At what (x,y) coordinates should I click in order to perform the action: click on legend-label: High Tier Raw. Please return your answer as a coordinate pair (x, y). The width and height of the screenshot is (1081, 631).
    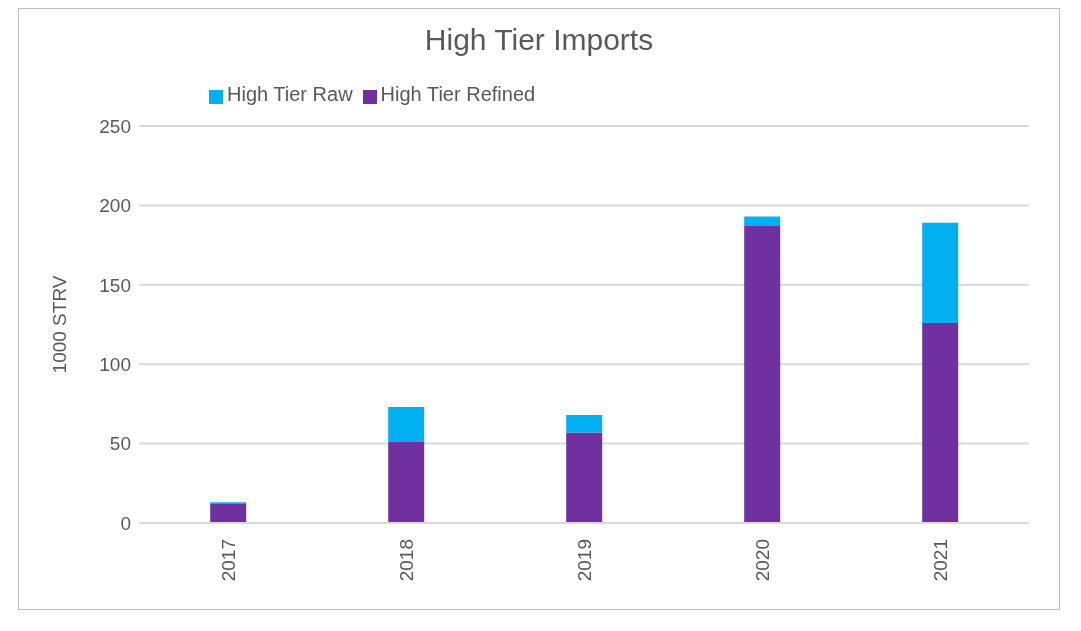
    Looking at the image, I should click on (290, 94).